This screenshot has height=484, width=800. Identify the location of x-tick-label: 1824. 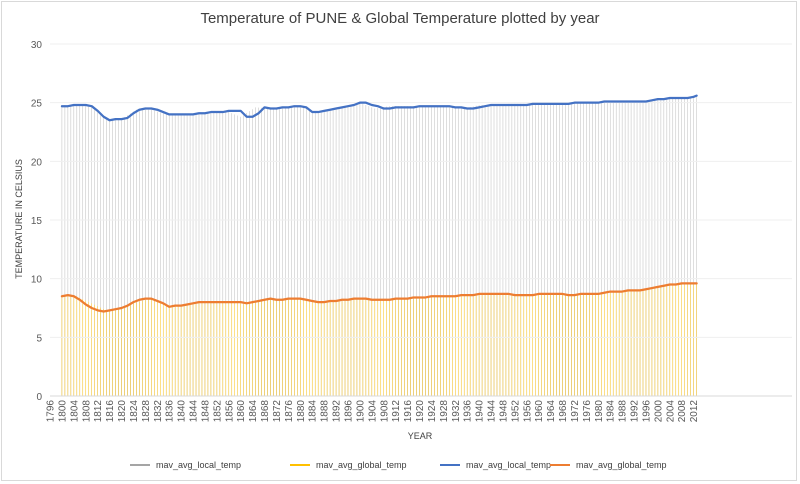
(134, 411).